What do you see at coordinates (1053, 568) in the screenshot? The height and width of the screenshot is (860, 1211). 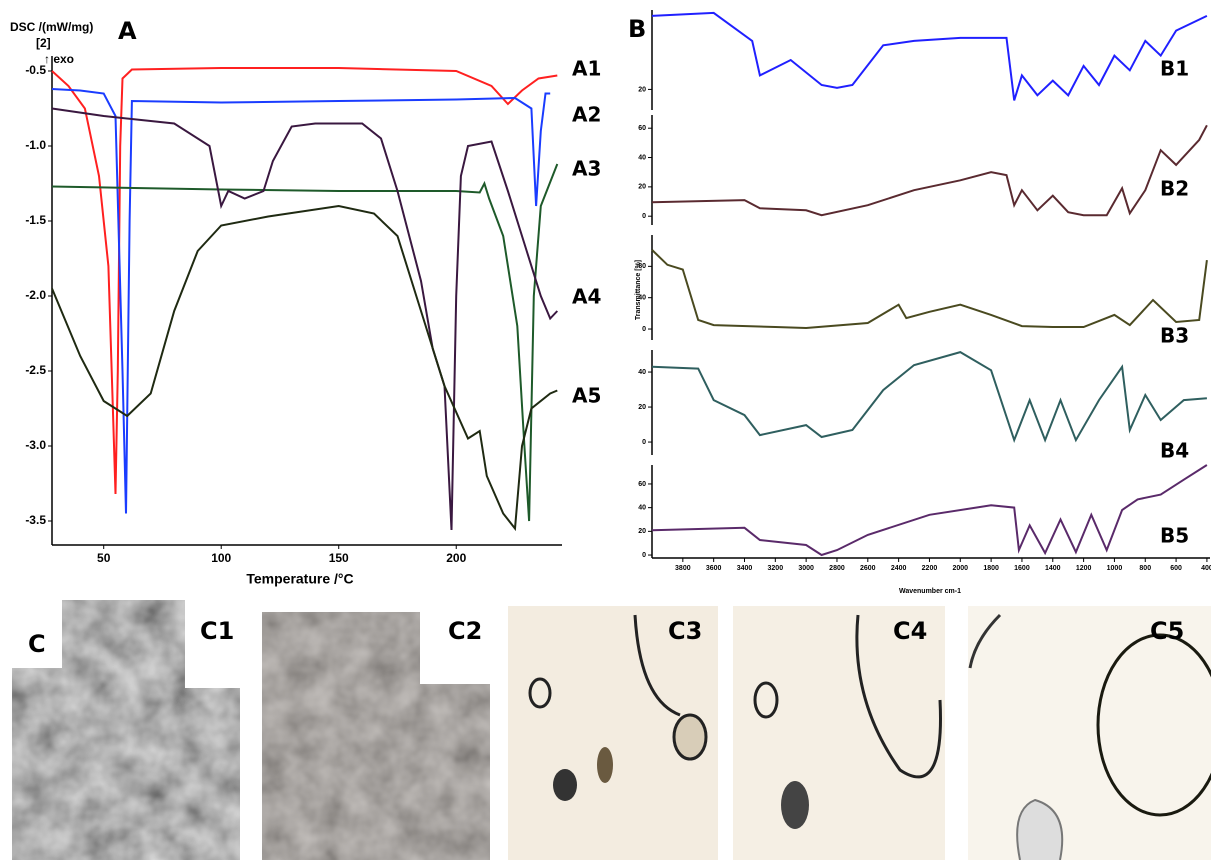 I see `x-tick-label: 1400` at bounding box center [1053, 568].